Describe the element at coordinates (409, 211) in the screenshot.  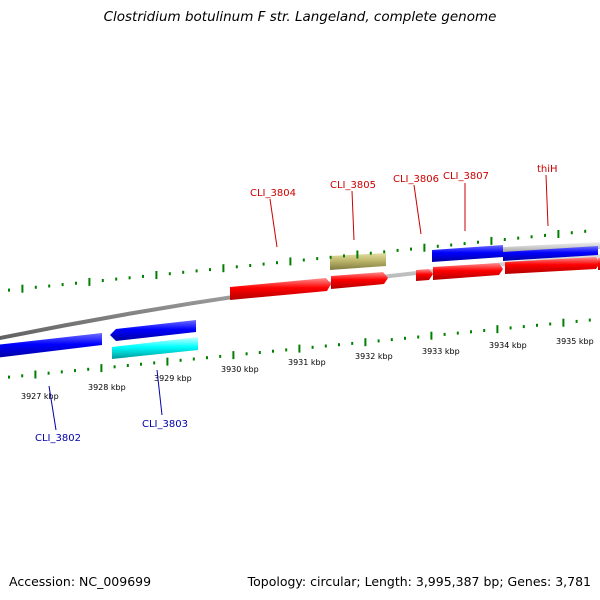
I see `forward-gene-callouts` at that location.